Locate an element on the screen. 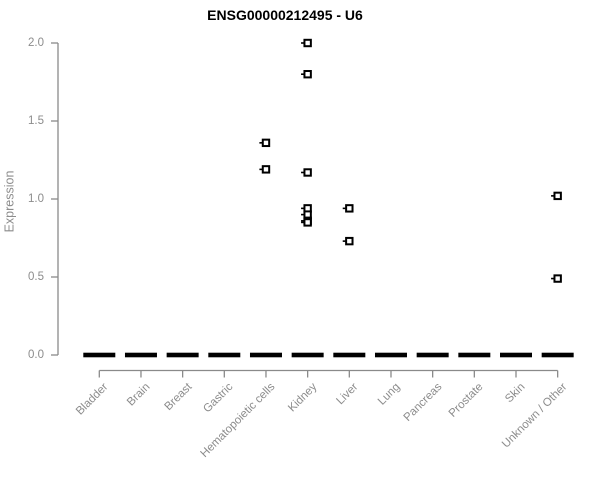 This screenshot has width=600, height=500. y-tick-label: 0.5 is located at coordinates (36, 276).